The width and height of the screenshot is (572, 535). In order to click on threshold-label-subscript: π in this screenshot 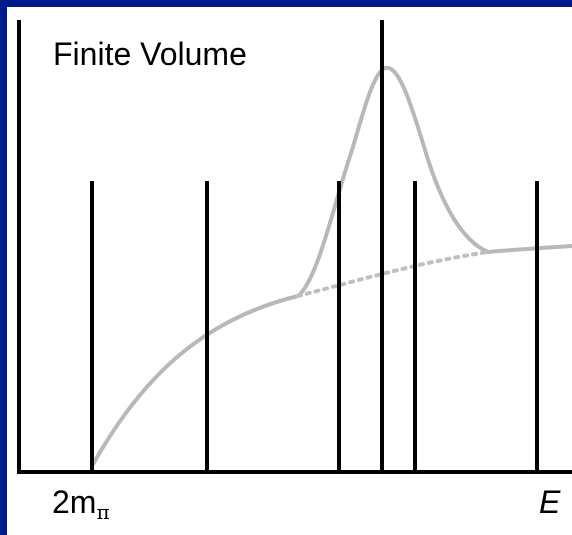, I will do `click(103, 512)`.